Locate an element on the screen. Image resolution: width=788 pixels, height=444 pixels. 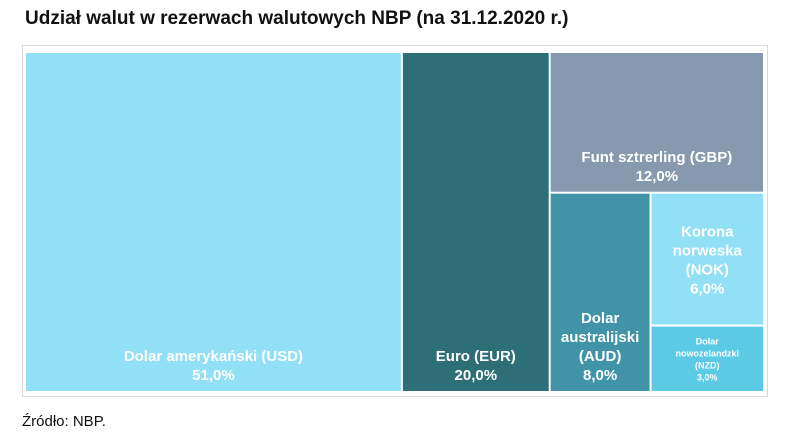
tile-value-korona-norweska-nok: 6,0% is located at coordinates (707, 288).